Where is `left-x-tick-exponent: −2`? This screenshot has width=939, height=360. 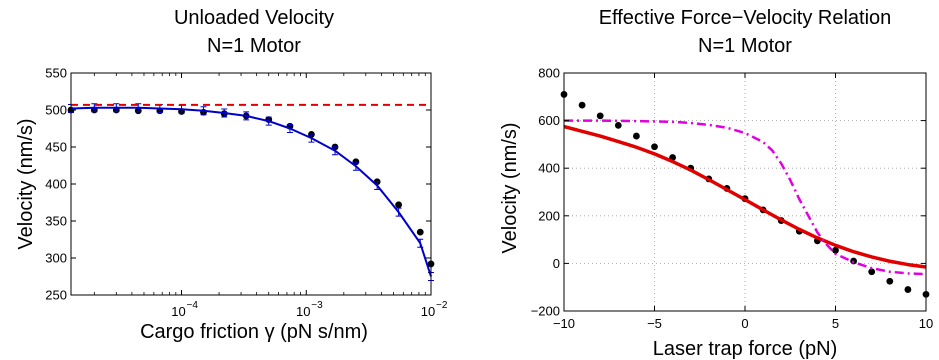 left-x-tick-exponent: −2 is located at coordinates (442, 305).